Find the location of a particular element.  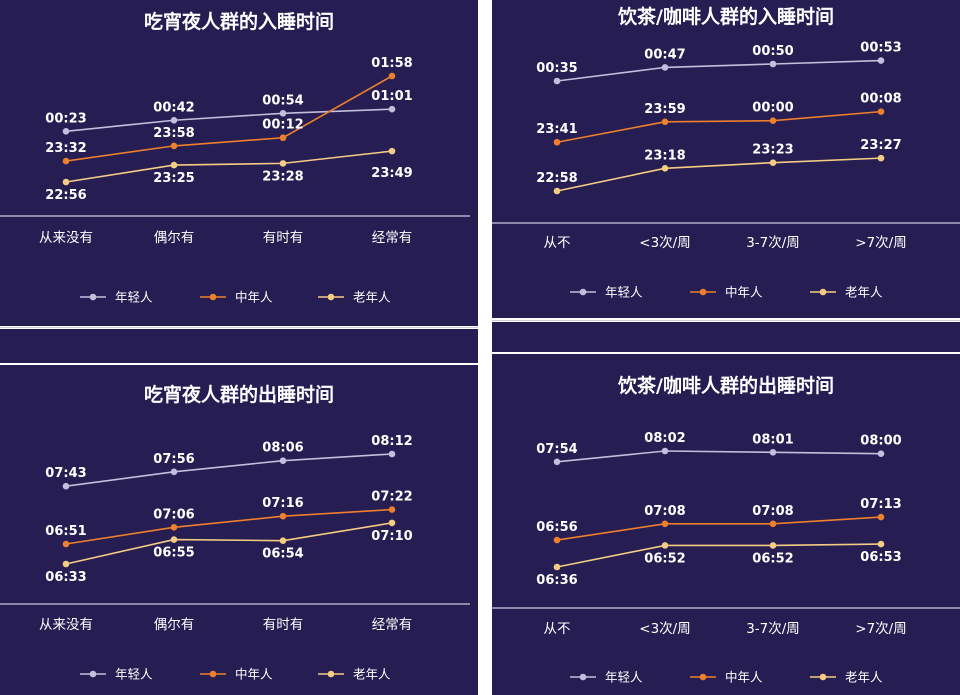

chart-title: 吃宵夜人群的出睡时间 is located at coordinates (238, 395).